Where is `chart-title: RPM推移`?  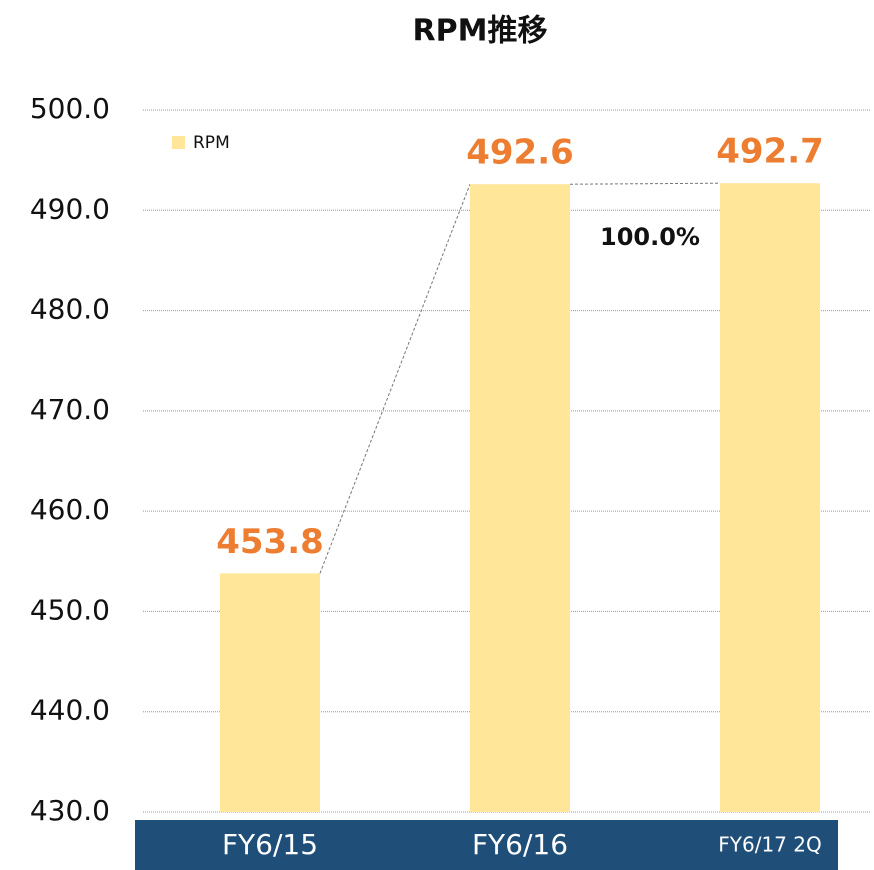
chart-title: RPM推移 is located at coordinates (480, 31).